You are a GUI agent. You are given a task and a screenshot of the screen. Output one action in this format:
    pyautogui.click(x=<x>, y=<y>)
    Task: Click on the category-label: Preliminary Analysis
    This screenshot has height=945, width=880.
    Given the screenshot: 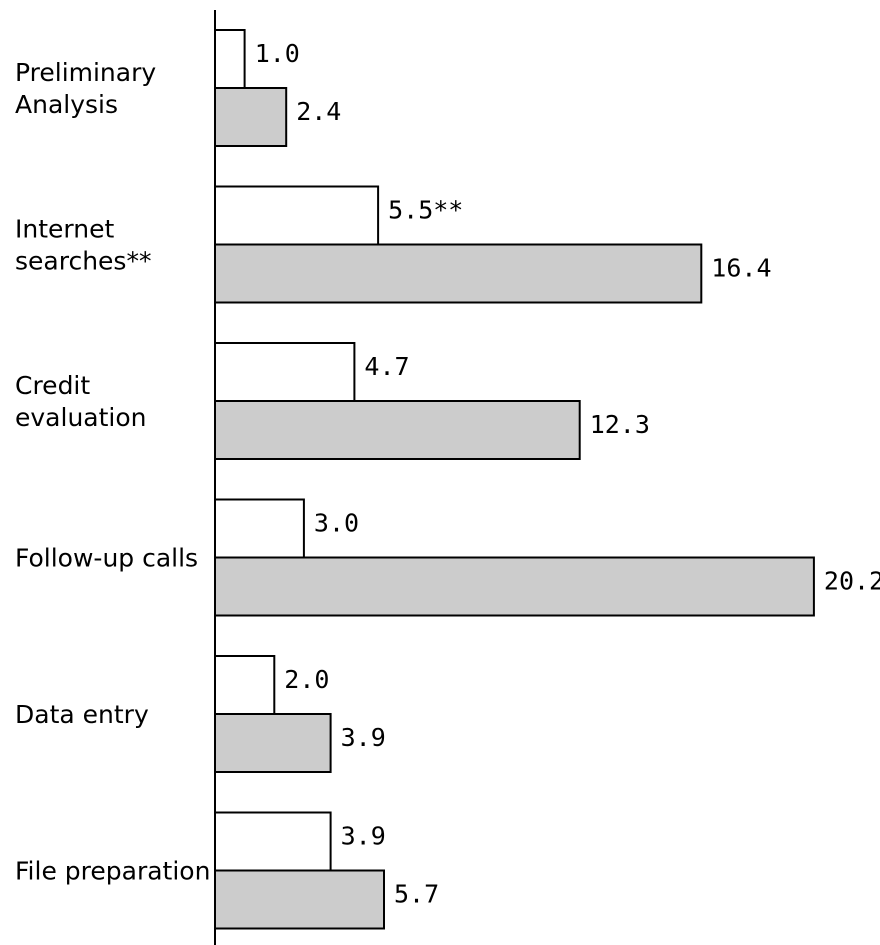 What is the action you would take?
    pyautogui.click(x=85, y=88)
    